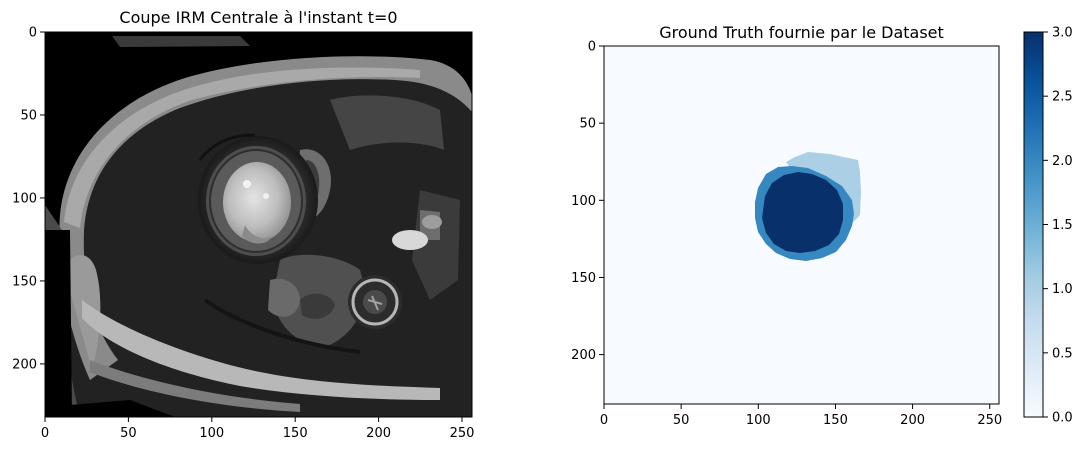 The width and height of the screenshot is (1083, 451). I want to click on colorbar-tick-label: 2.5, so click(1062, 97).